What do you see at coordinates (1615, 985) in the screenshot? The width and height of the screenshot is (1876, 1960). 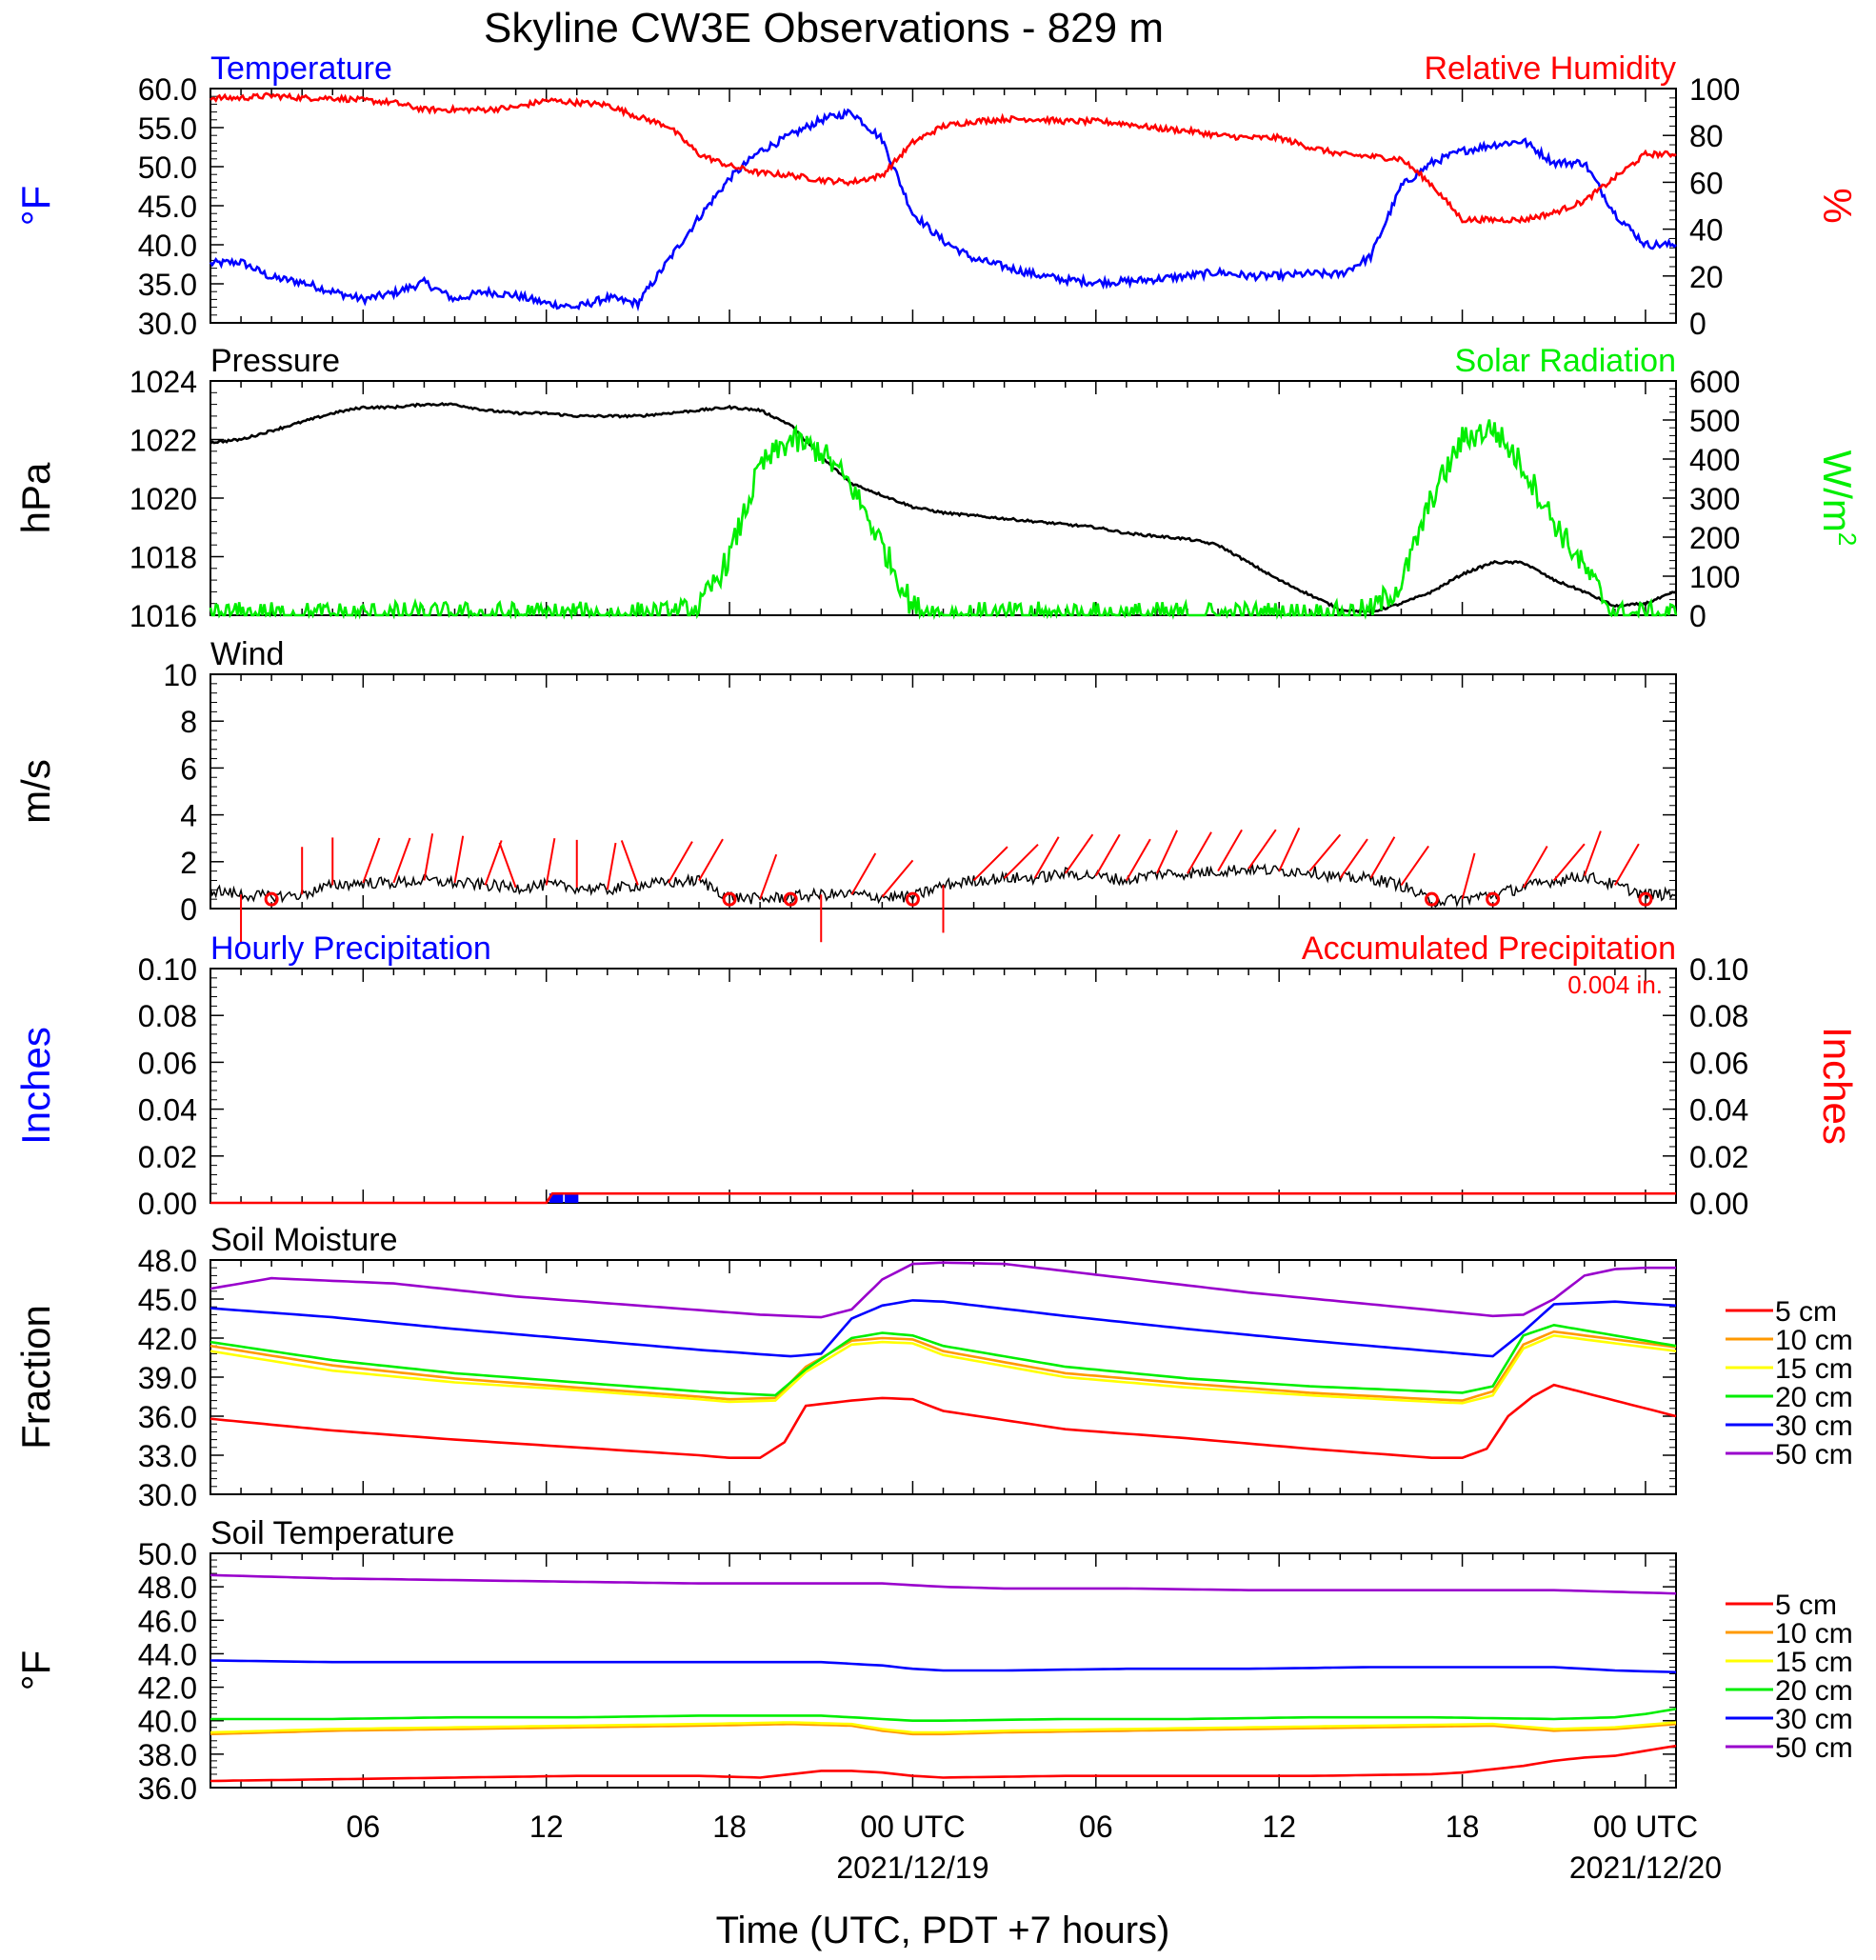 I see `precip-total-annotation: 0.004 in.` at bounding box center [1615, 985].